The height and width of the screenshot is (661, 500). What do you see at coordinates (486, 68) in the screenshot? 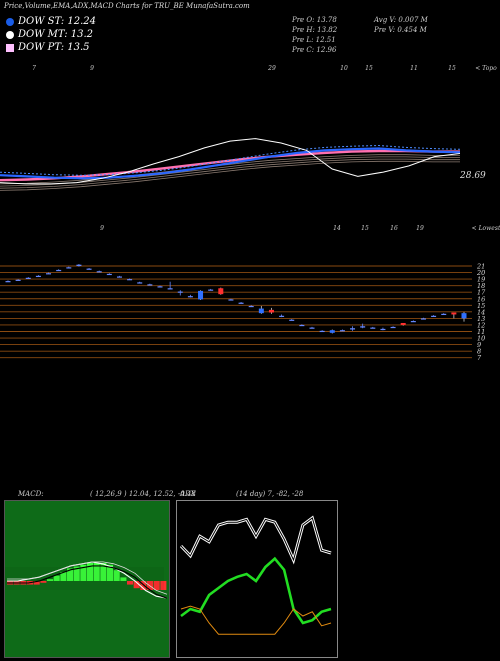
I see `top-axis-label: < Topo` at bounding box center [486, 68].